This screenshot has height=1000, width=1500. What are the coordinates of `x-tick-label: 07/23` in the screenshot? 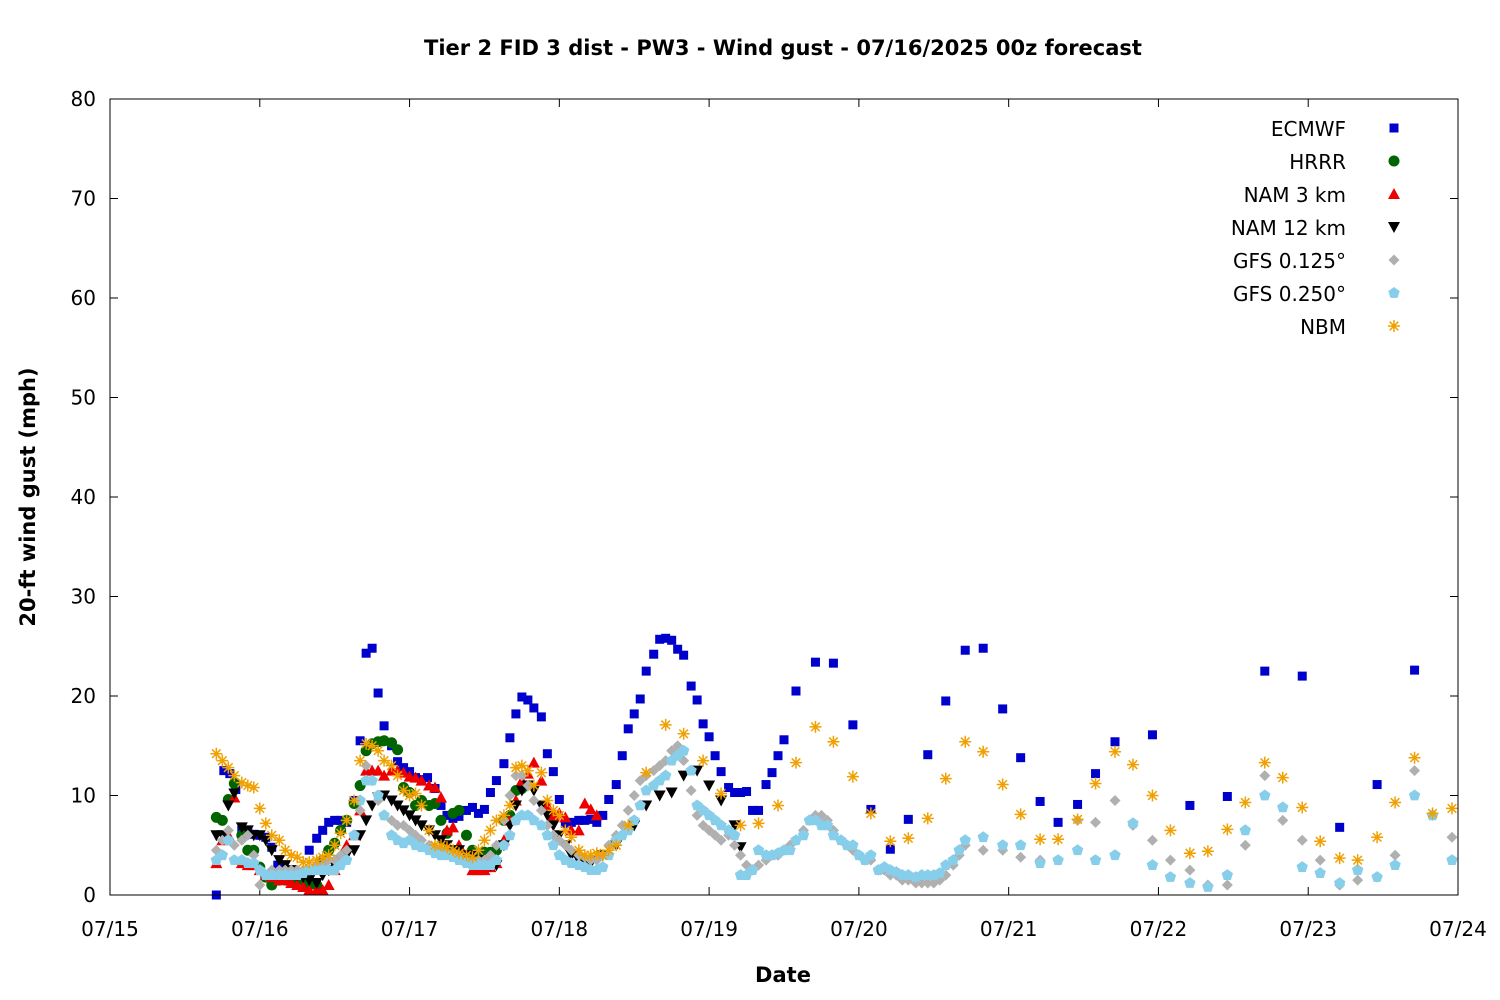 It's located at (1308, 929).